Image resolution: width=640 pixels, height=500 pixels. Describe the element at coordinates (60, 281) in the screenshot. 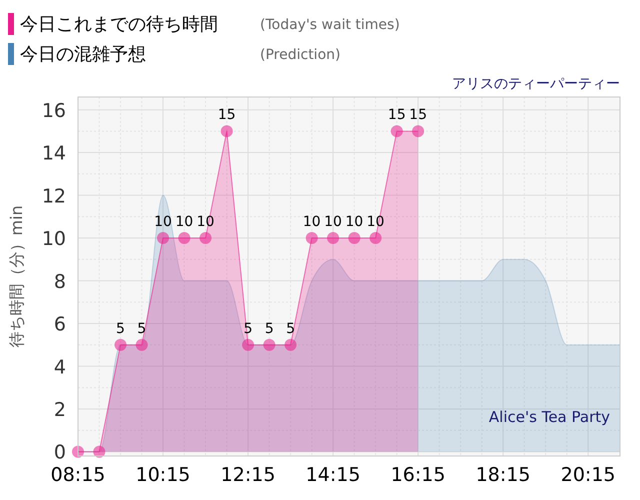

I see `y-tick-label: 8` at that location.